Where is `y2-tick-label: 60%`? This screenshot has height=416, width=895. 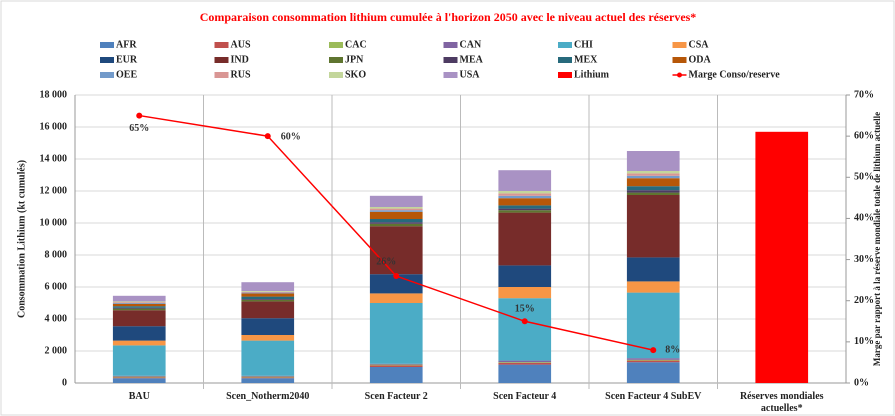
y2-tick-label: 60% is located at coordinates (864, 135).